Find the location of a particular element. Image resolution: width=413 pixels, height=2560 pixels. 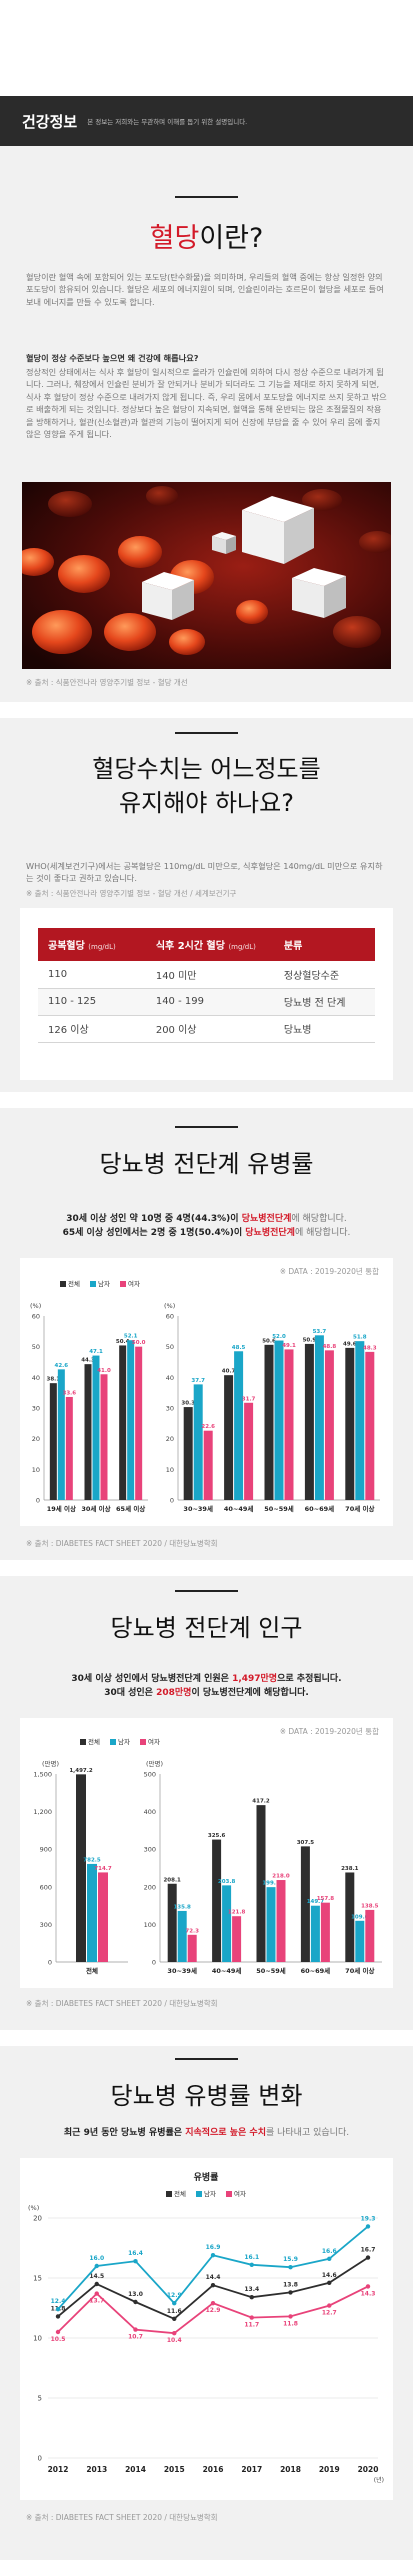

bar-value-label: 52.0 is located at coordinates (279, 1337).